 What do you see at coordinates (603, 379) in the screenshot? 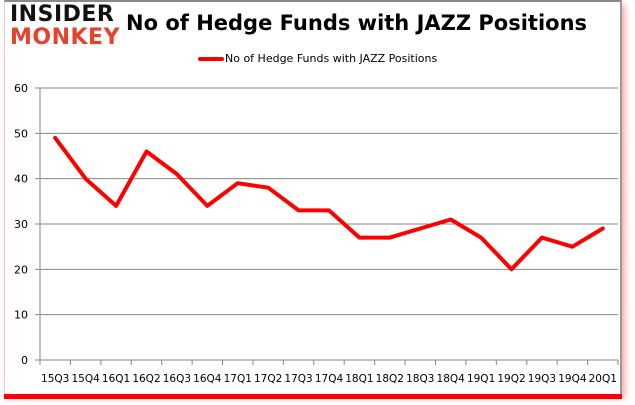
I see `x-tick-label: 20Q1` at bounding box center [603, 379].